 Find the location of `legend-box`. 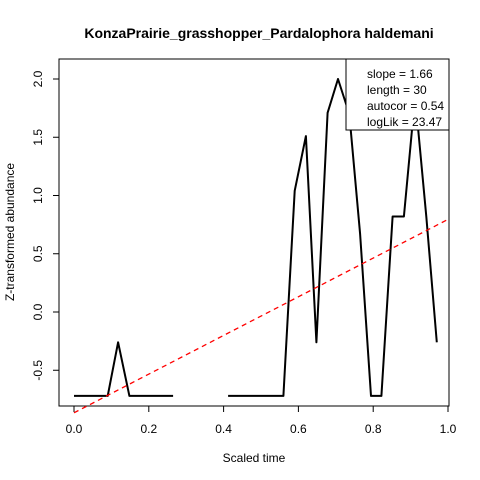

legend-box is located at coordinates (397, 94).